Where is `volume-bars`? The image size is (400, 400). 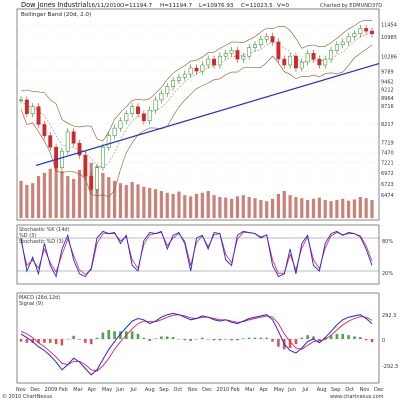 volume-bars is located at coordinates (196, 190).